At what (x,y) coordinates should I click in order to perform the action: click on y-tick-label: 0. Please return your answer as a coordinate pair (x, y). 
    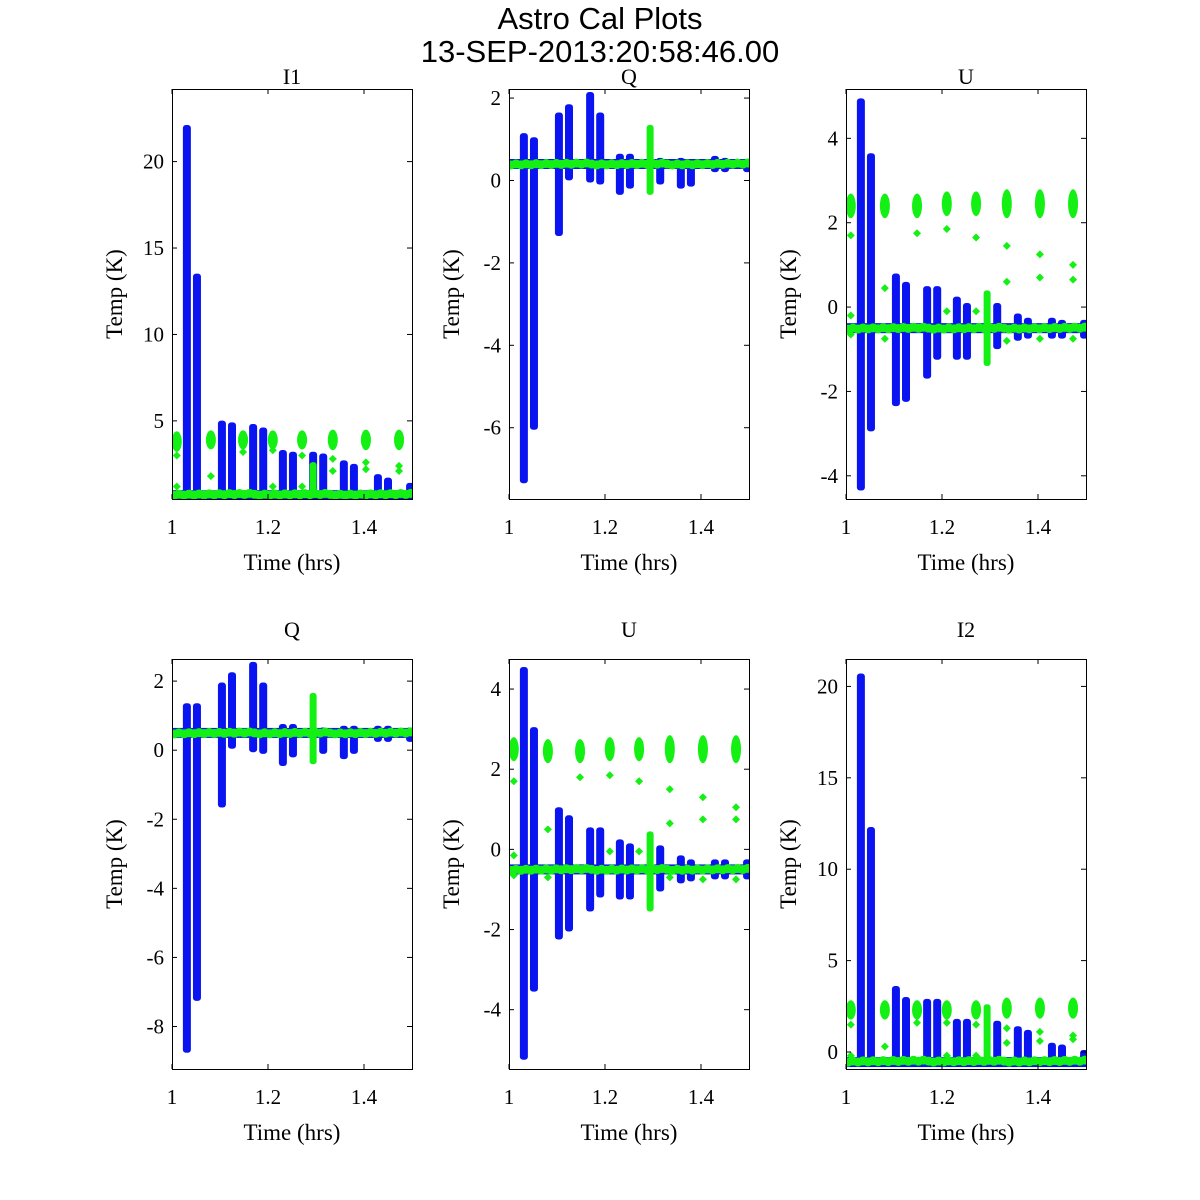
    Looking at the image, I should click on (833, 1052).